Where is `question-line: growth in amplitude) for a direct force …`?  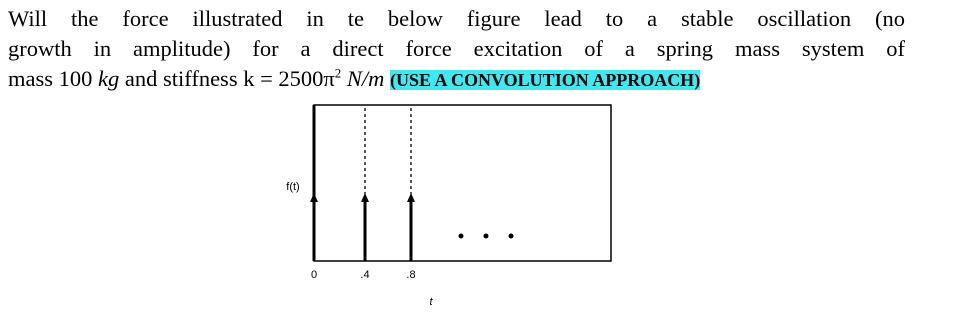 question-line: growth in amplitude) for a direct force … is located at coordinates (456, 48).